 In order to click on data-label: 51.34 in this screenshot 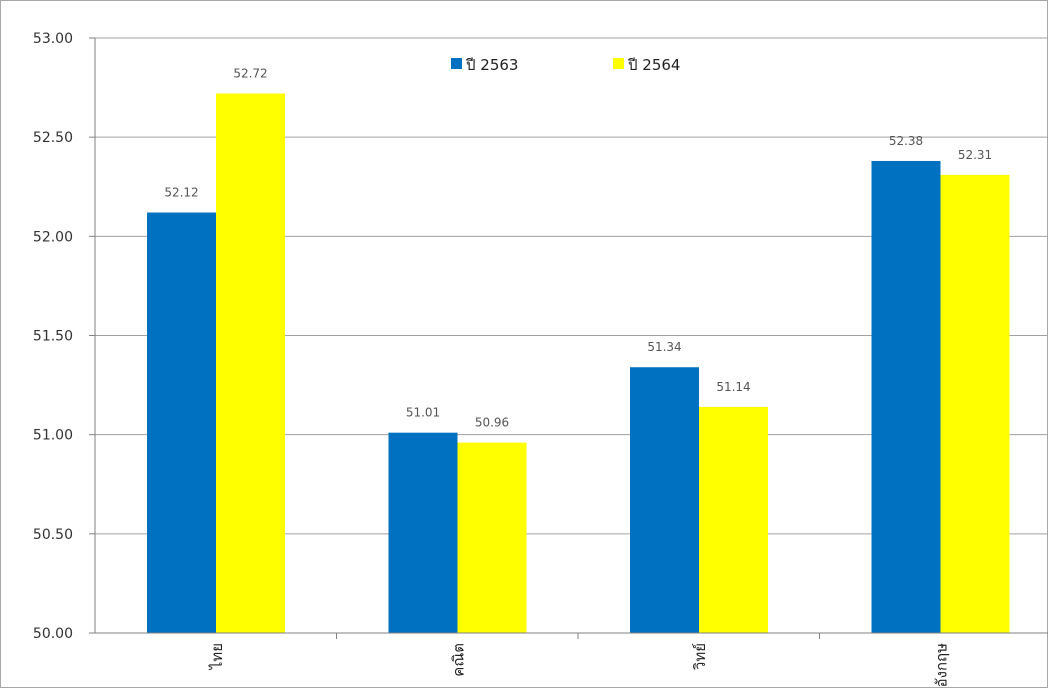, I will do `click(664, 347)`.